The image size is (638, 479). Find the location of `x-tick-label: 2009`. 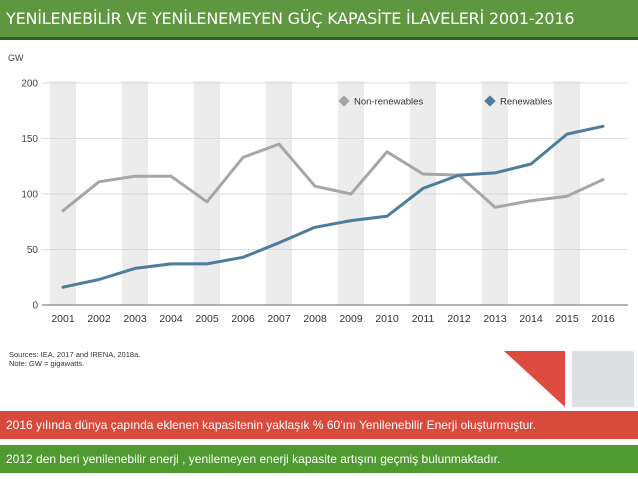

x-tick-label: 2009 is located at coordinates (351, 319).